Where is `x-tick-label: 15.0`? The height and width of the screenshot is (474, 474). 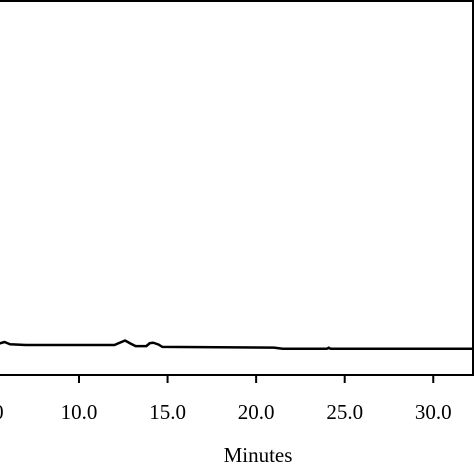 x-tick-label: 15.0 is located at coordinates (167, 412).